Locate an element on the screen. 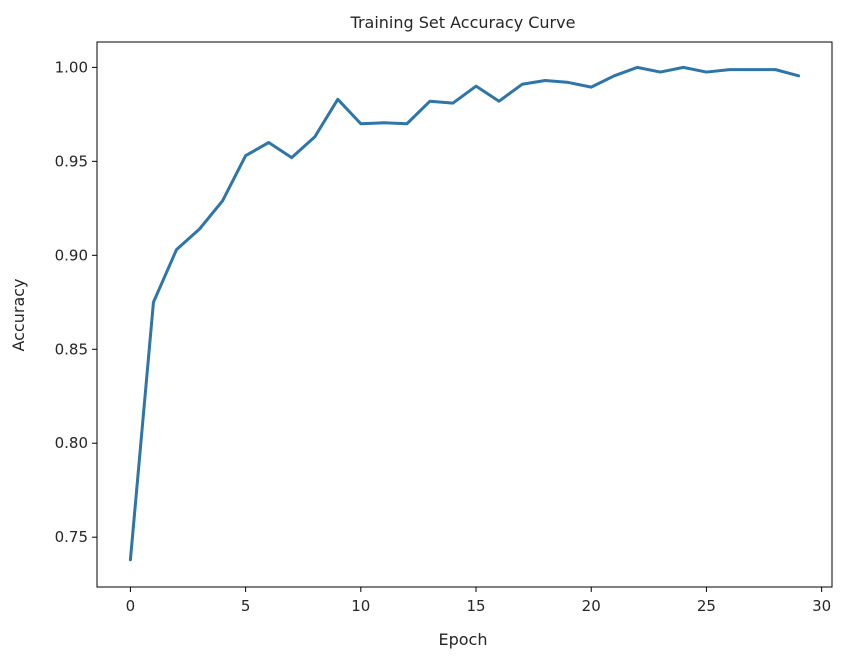 The width and height of the screenshot is (845, 662). y-tick-label: 0.95 is located at coordinates (71, 161).